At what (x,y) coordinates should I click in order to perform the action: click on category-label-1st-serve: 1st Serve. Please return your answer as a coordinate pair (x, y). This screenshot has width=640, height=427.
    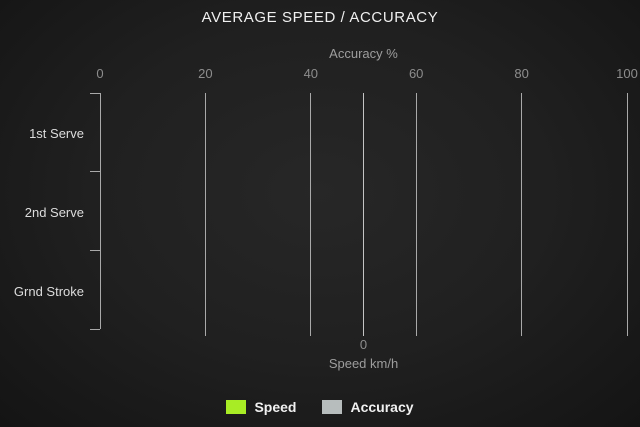
    Looking at the image, I should click on (56, 134).